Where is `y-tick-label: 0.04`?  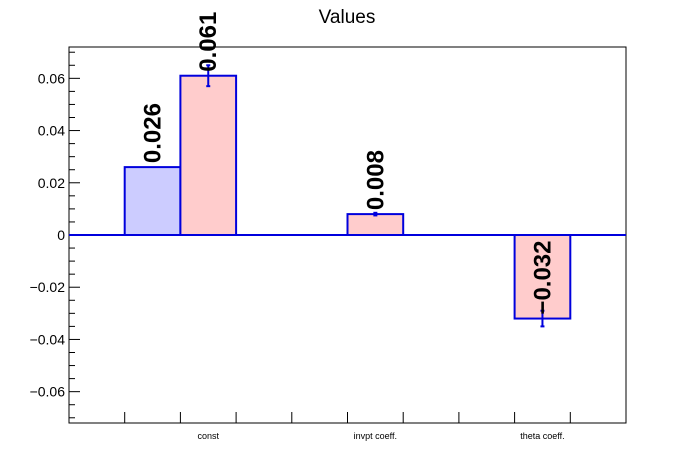 y-tick-label: 0.04 is located at coordinates (51, 131).